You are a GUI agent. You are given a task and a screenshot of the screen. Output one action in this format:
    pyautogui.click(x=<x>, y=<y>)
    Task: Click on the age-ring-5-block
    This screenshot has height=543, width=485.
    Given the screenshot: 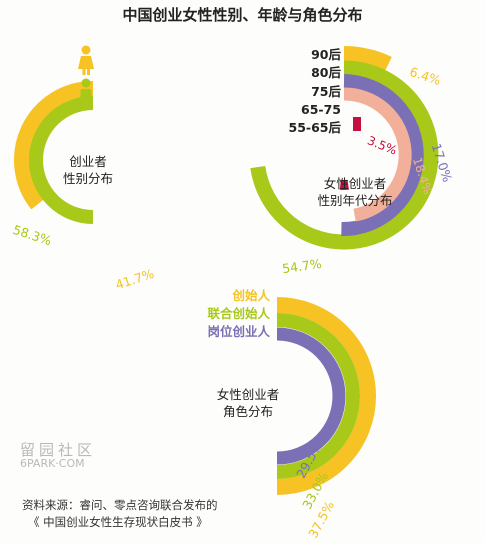 What is the action you would take?
    pyautogui.click(x=357, y=124)
    